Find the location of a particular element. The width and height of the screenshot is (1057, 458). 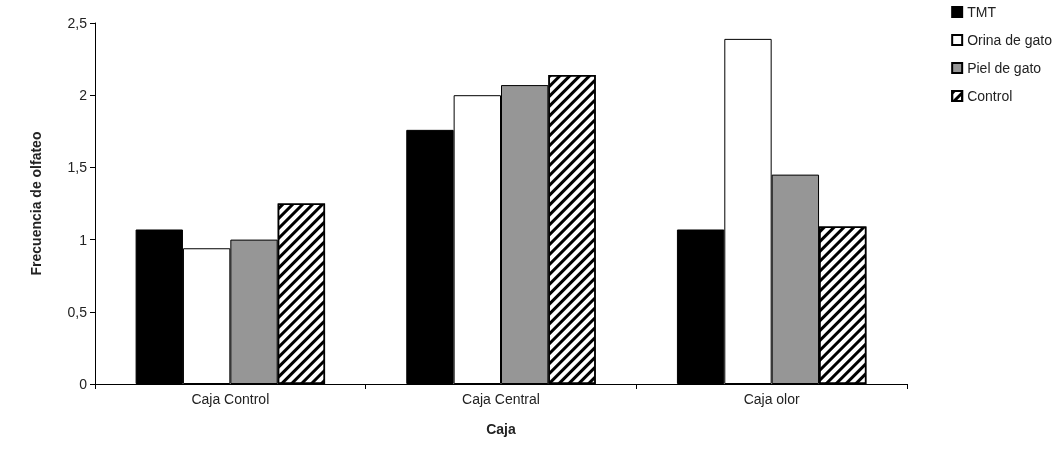

legend-label: Piel de gato is located at coordinates (1004, 68).